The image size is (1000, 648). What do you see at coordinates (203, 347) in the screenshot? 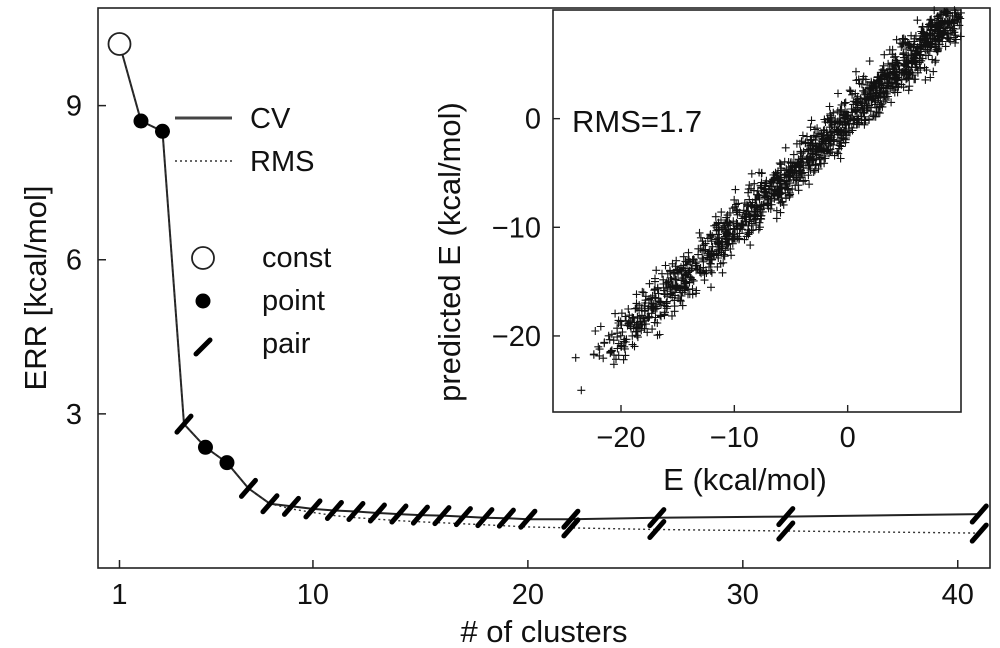
I see `legend-pair-marker` at bounding box center [203, 347].